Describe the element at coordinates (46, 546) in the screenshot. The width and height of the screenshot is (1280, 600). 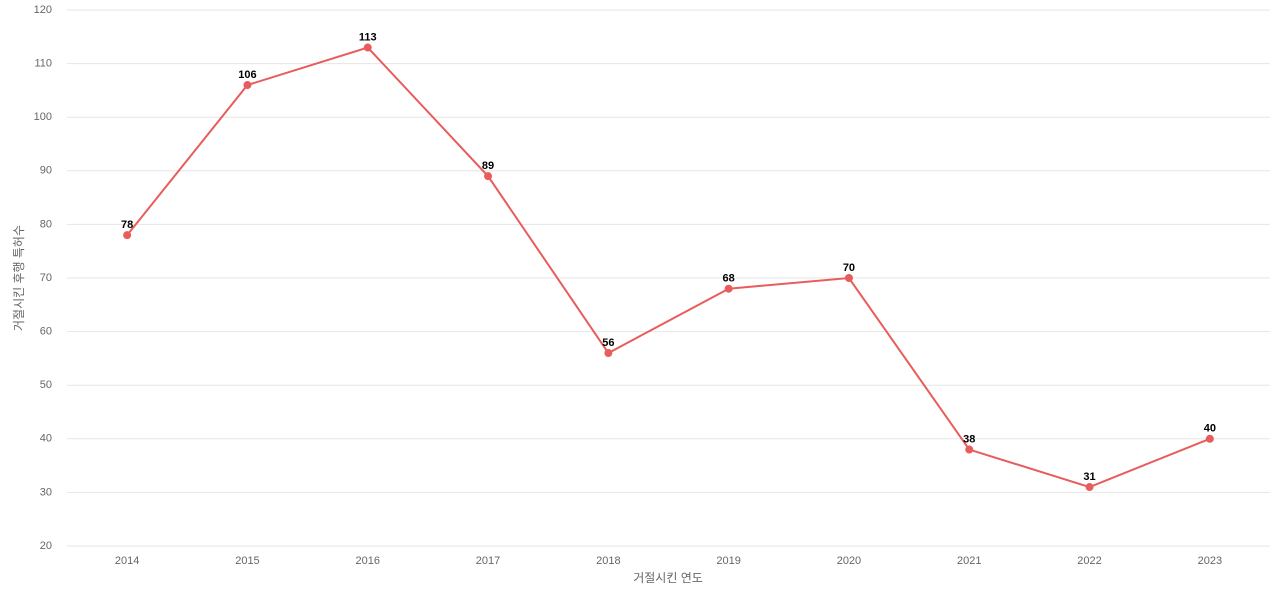
I see `y-tick-label: 20` at that location.